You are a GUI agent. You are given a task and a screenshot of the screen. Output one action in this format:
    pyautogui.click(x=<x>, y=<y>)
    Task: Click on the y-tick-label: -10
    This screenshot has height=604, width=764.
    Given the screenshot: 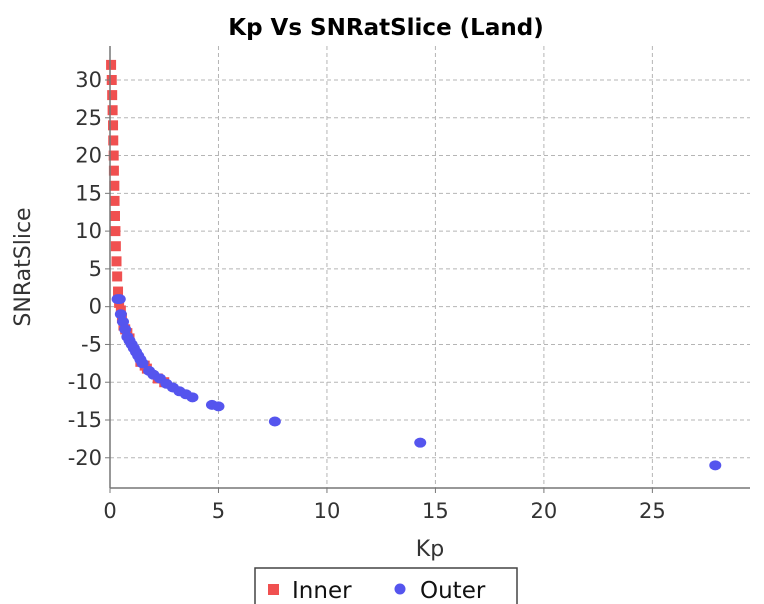 What is the action you would take?
    pyautogui.click(x=85, y=382)
    